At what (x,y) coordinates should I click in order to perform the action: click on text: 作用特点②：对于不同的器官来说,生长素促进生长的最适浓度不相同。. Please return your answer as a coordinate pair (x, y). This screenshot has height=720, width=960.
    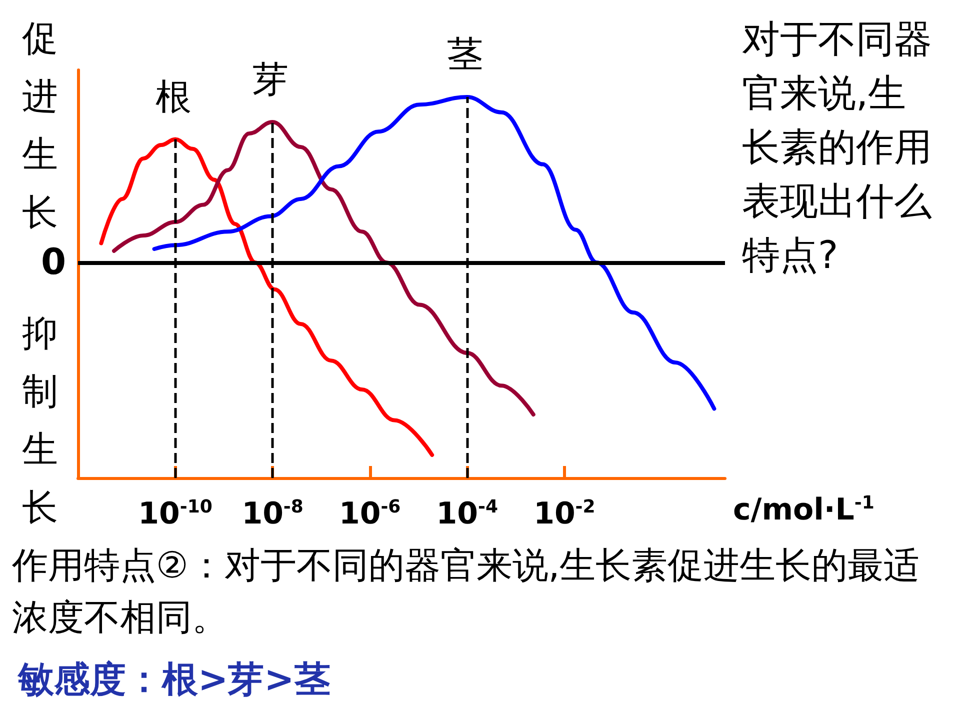
    Looking at the image, I should click on (465, 592).